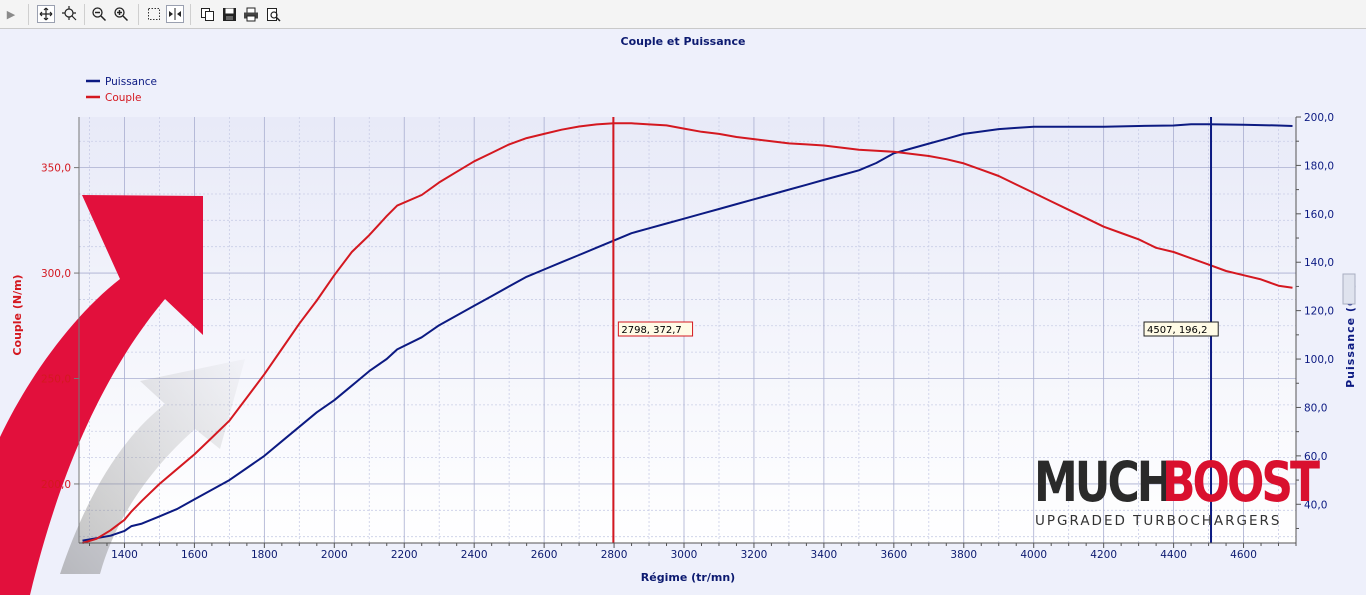 This screenshot has width=1366, height=595. What do you see at coordinates (824, 555) in the screenshot?
I see `x-tick-label: 3400` at bounding box center [824, 555].